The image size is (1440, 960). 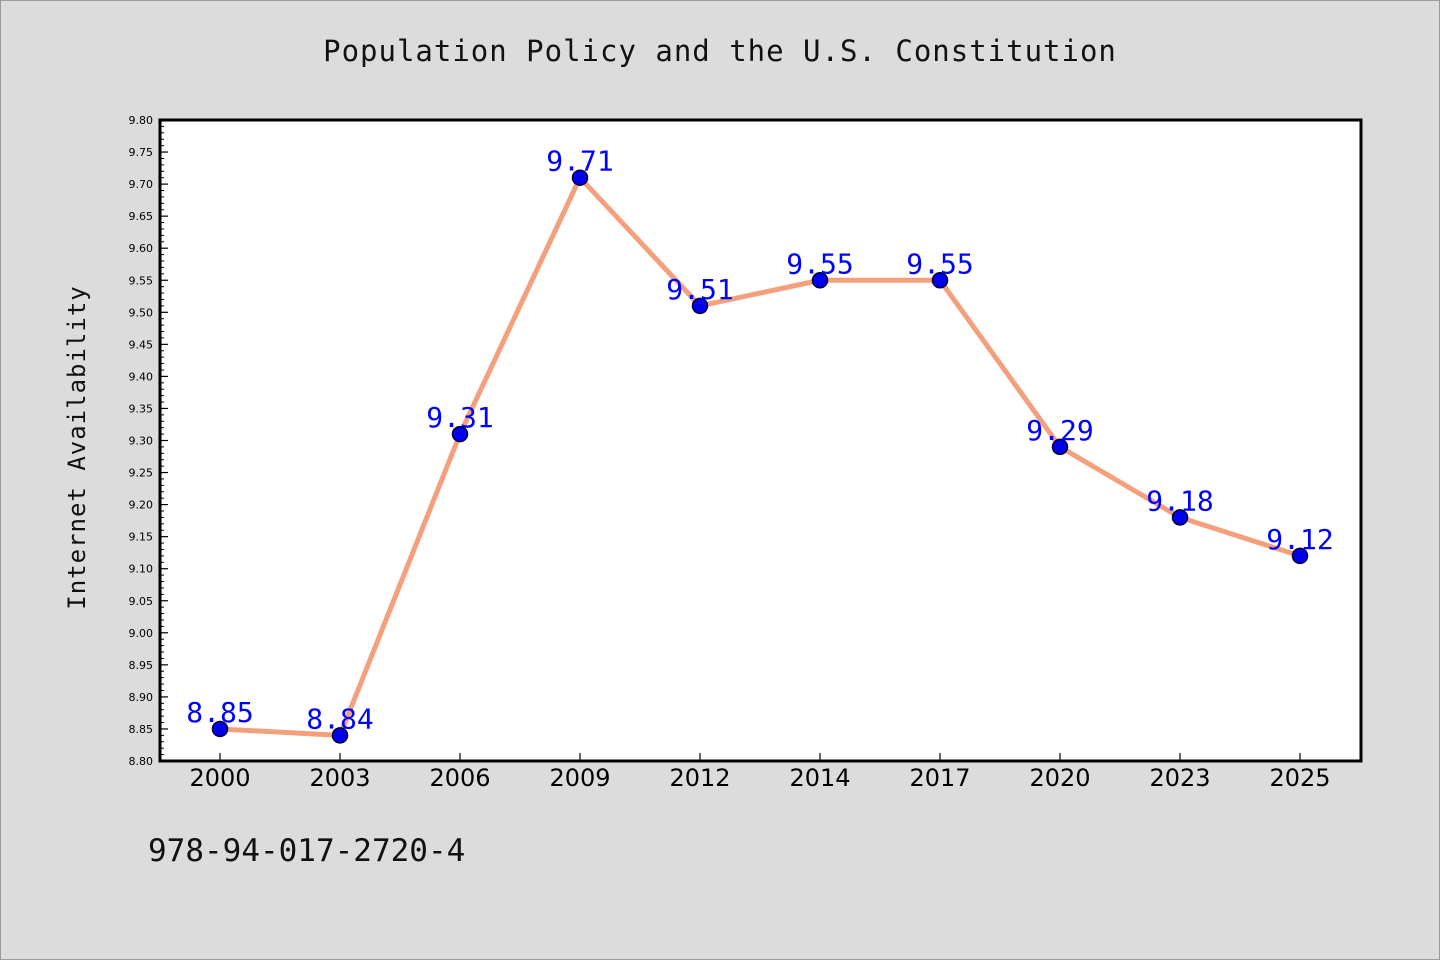 I want to click on y-tick-label: 9.25, so click(x=141, y=473).